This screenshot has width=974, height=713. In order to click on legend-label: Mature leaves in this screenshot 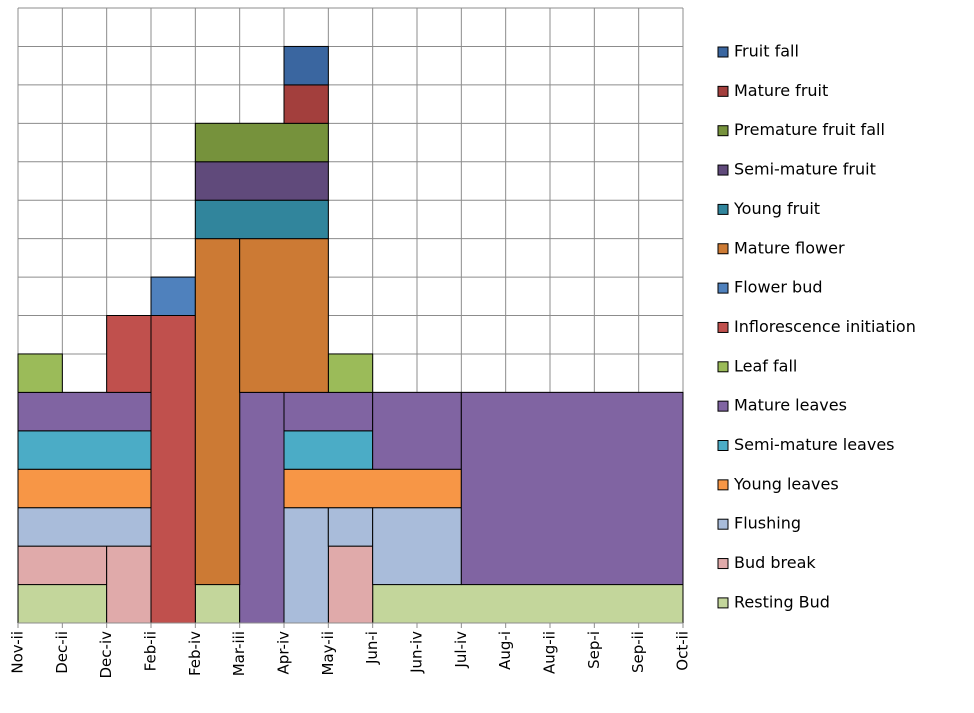, I will do `click(790, 405)`.